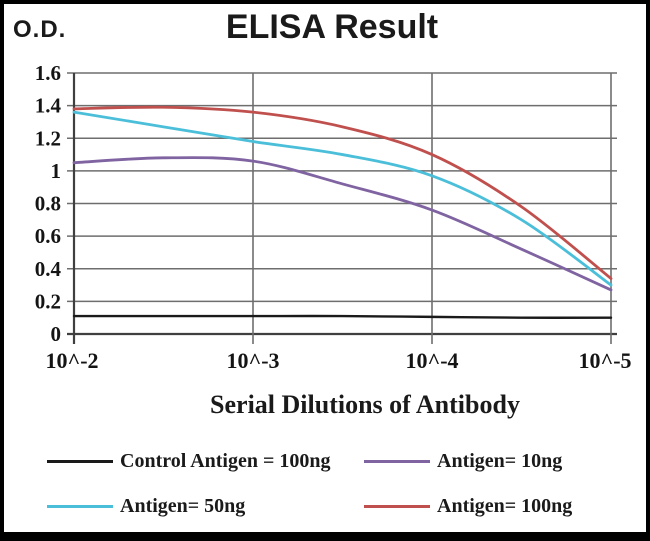 Image resolution: width=650 pixels, height=541 pixels. I want to click on legend-label-50ng: Antigen= 50ng, so click(183, 505).